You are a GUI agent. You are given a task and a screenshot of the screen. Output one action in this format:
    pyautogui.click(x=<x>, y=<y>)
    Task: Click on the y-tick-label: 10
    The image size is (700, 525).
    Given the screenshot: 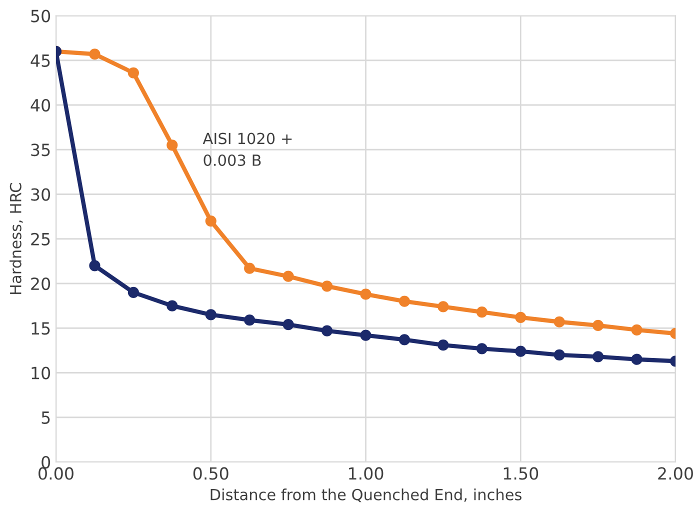 What is the action you would take?
    pyautogui.click(x=41, y=373)
    